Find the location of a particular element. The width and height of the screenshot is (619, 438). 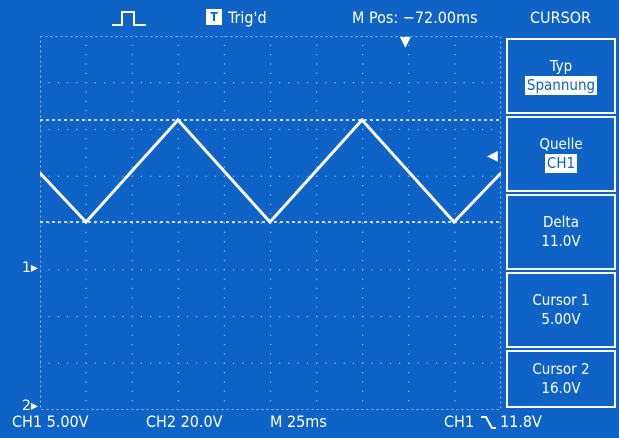

bottom-status-bar: CH1 5.00V CH2 20.0V M 25ms CH1 11.8V is located at coordinates (309, 423).